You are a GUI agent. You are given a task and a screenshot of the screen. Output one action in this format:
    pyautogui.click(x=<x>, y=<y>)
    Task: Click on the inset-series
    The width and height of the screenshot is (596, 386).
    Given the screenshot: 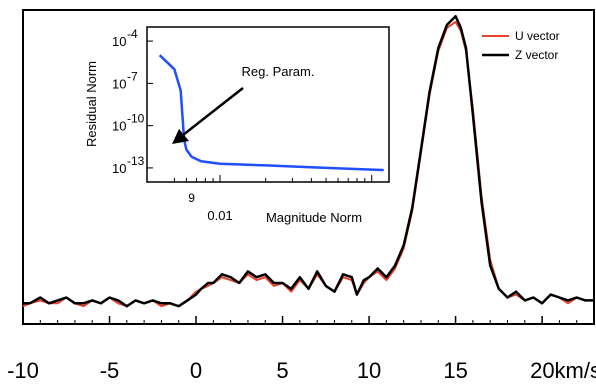 What is the action you would take?
    pyautogui.click(x=271, y=113)
    